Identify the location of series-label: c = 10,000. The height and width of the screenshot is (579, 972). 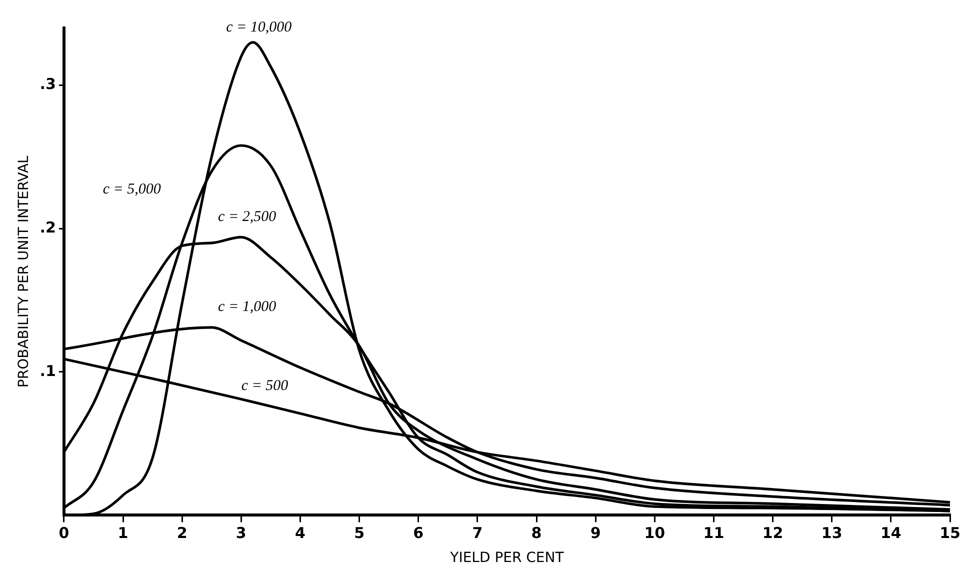
(259, 28).